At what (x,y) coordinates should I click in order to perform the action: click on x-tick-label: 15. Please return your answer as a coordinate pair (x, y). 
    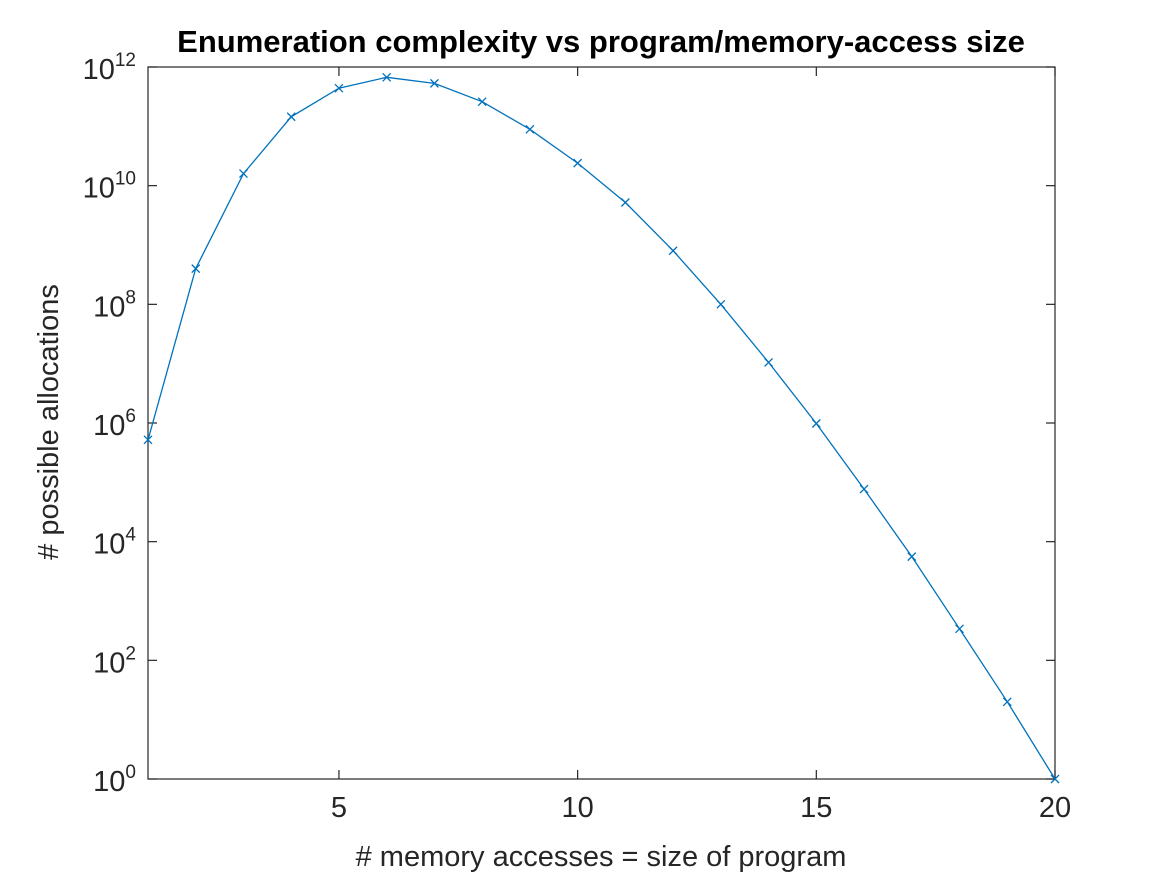
    Looking at the image, I should click on (816, 808).